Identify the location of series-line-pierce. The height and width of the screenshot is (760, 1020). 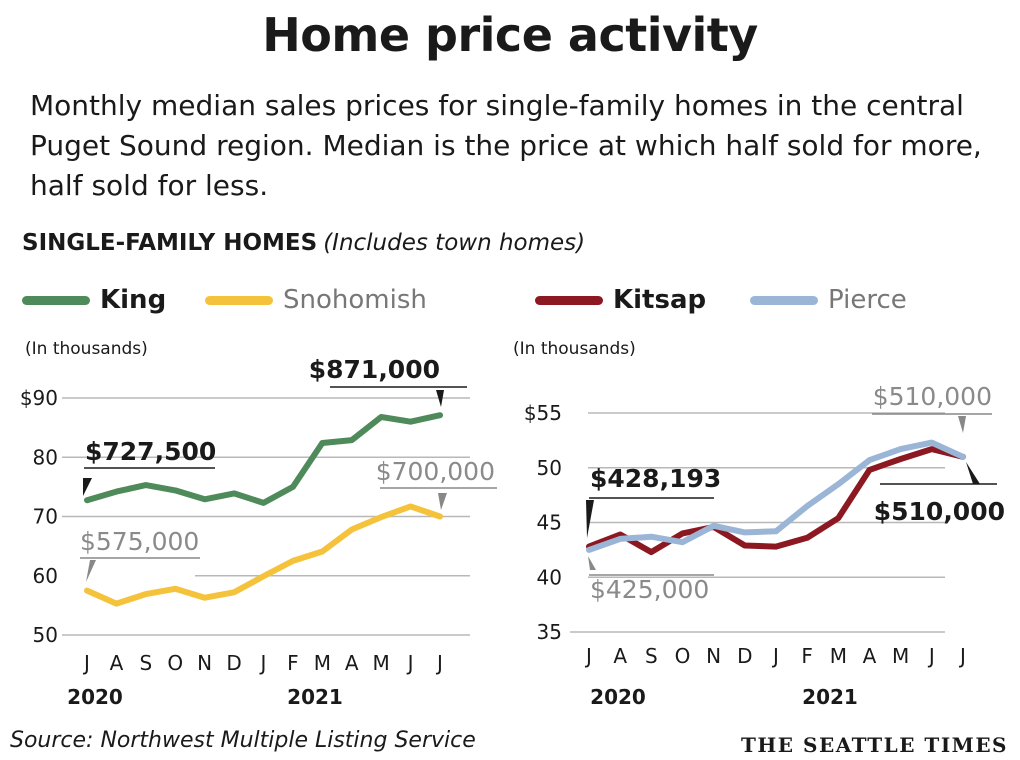
(776, 496).